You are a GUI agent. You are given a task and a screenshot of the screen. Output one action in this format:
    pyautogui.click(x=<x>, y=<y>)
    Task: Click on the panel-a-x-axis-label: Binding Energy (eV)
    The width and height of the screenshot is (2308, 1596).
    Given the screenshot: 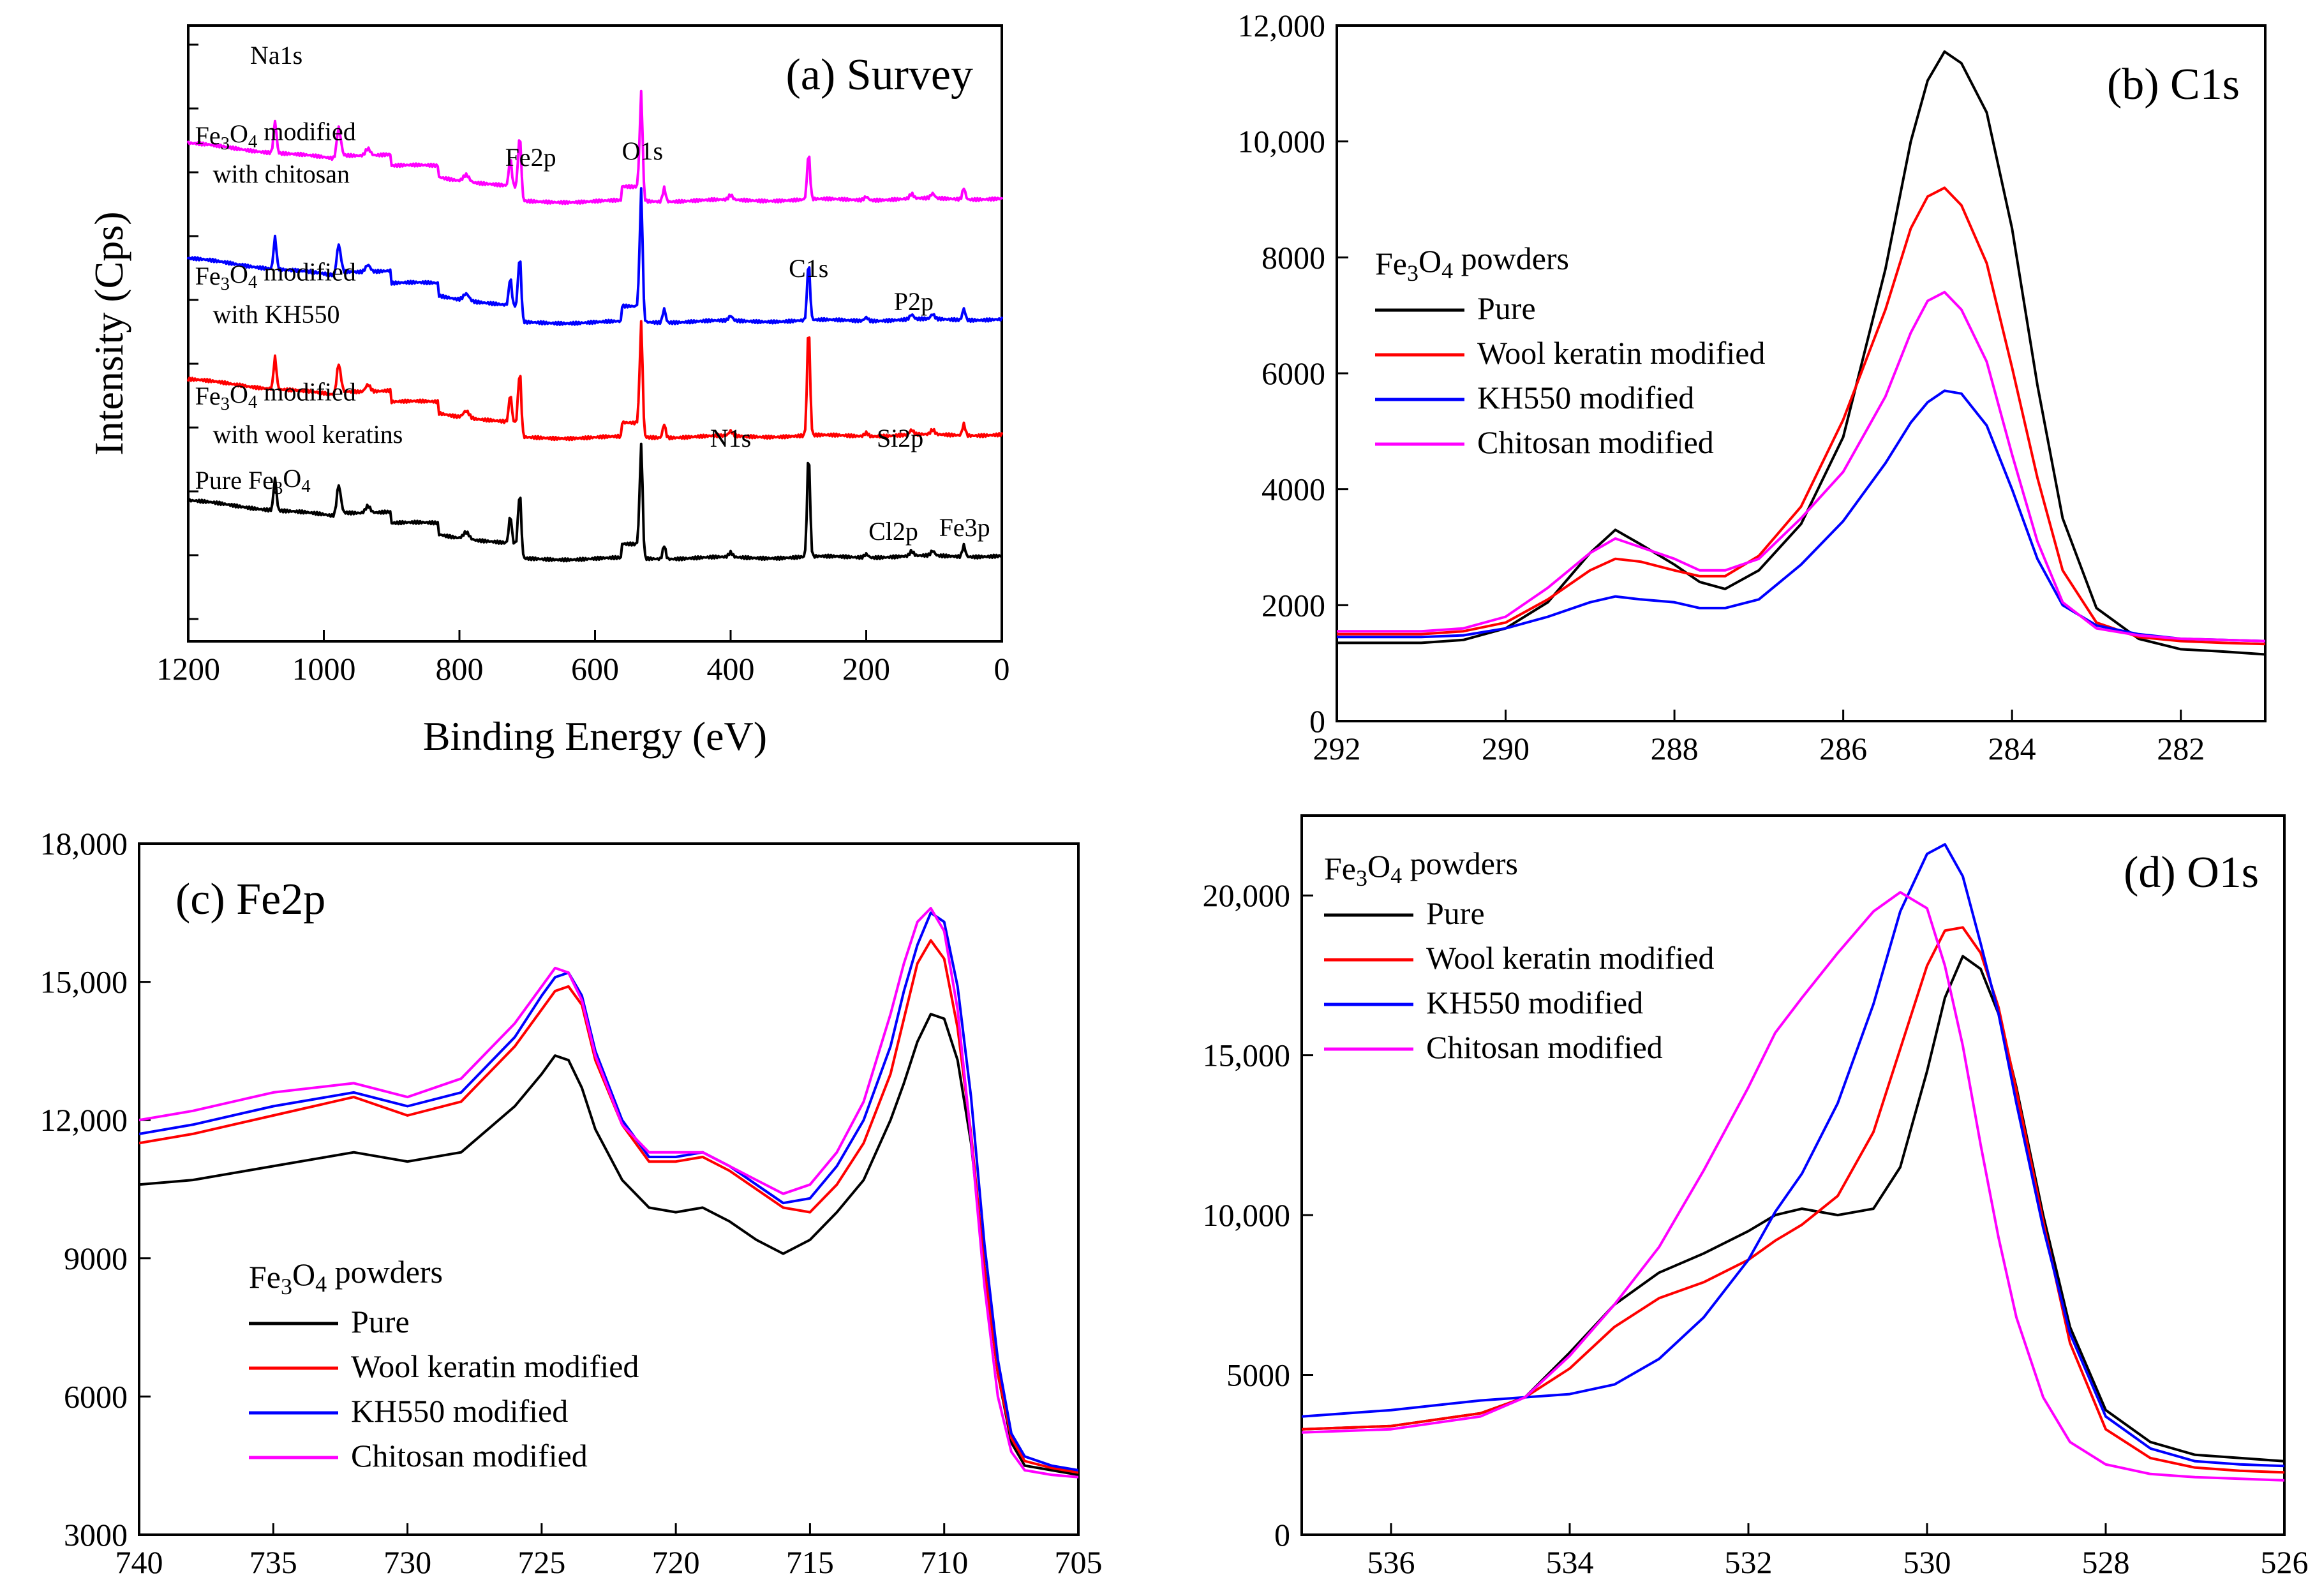 What is the action you would take?
    pyautogui.click(x=595, y=736)
    